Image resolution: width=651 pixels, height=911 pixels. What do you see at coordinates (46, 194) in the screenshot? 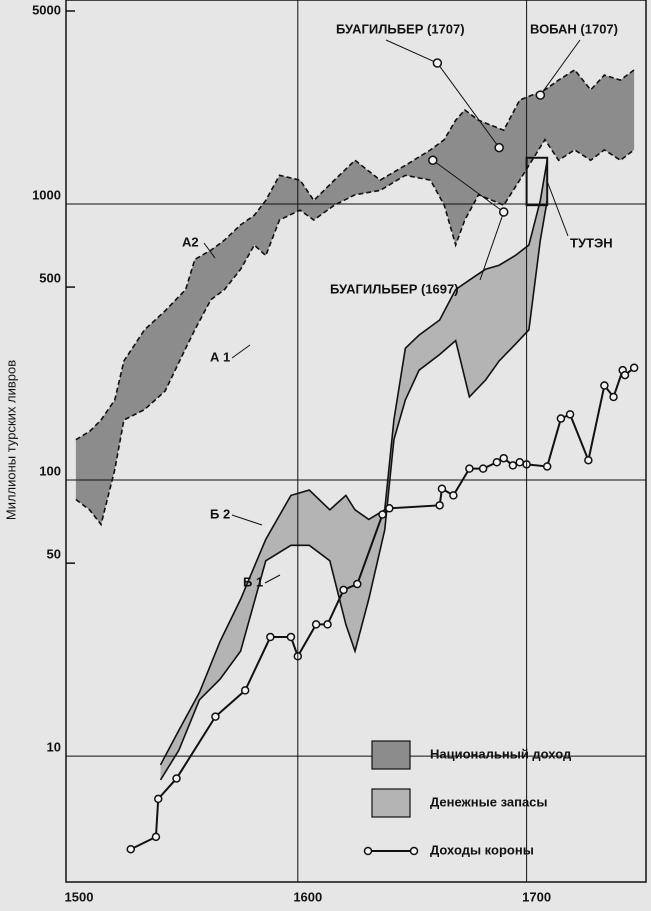
I see `y-tick-label: 1000` at bounding box center [46, 194].